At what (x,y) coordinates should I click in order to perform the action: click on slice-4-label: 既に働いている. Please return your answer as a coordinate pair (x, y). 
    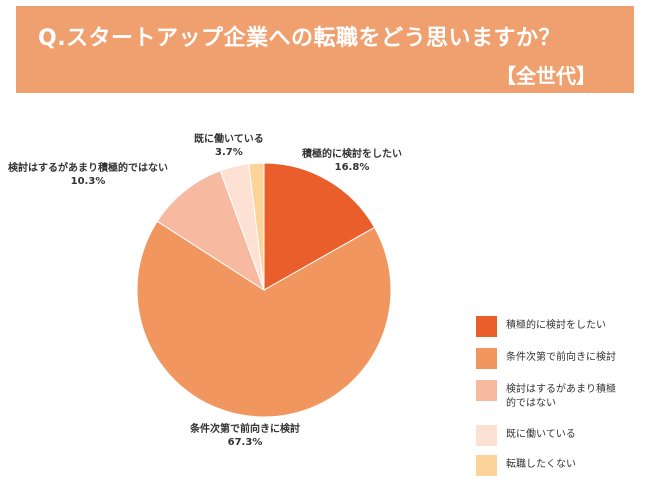
    Looking at the image, I should click on (229, 139).